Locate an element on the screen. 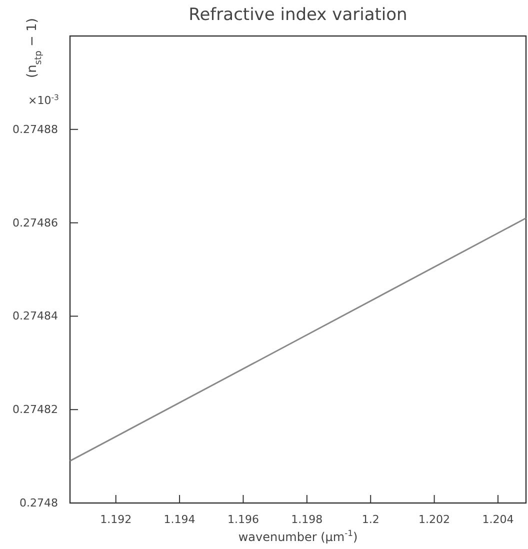 The image size is (528, 549). text: ×10$^{-3}$ is located at coordinates (43, 99).